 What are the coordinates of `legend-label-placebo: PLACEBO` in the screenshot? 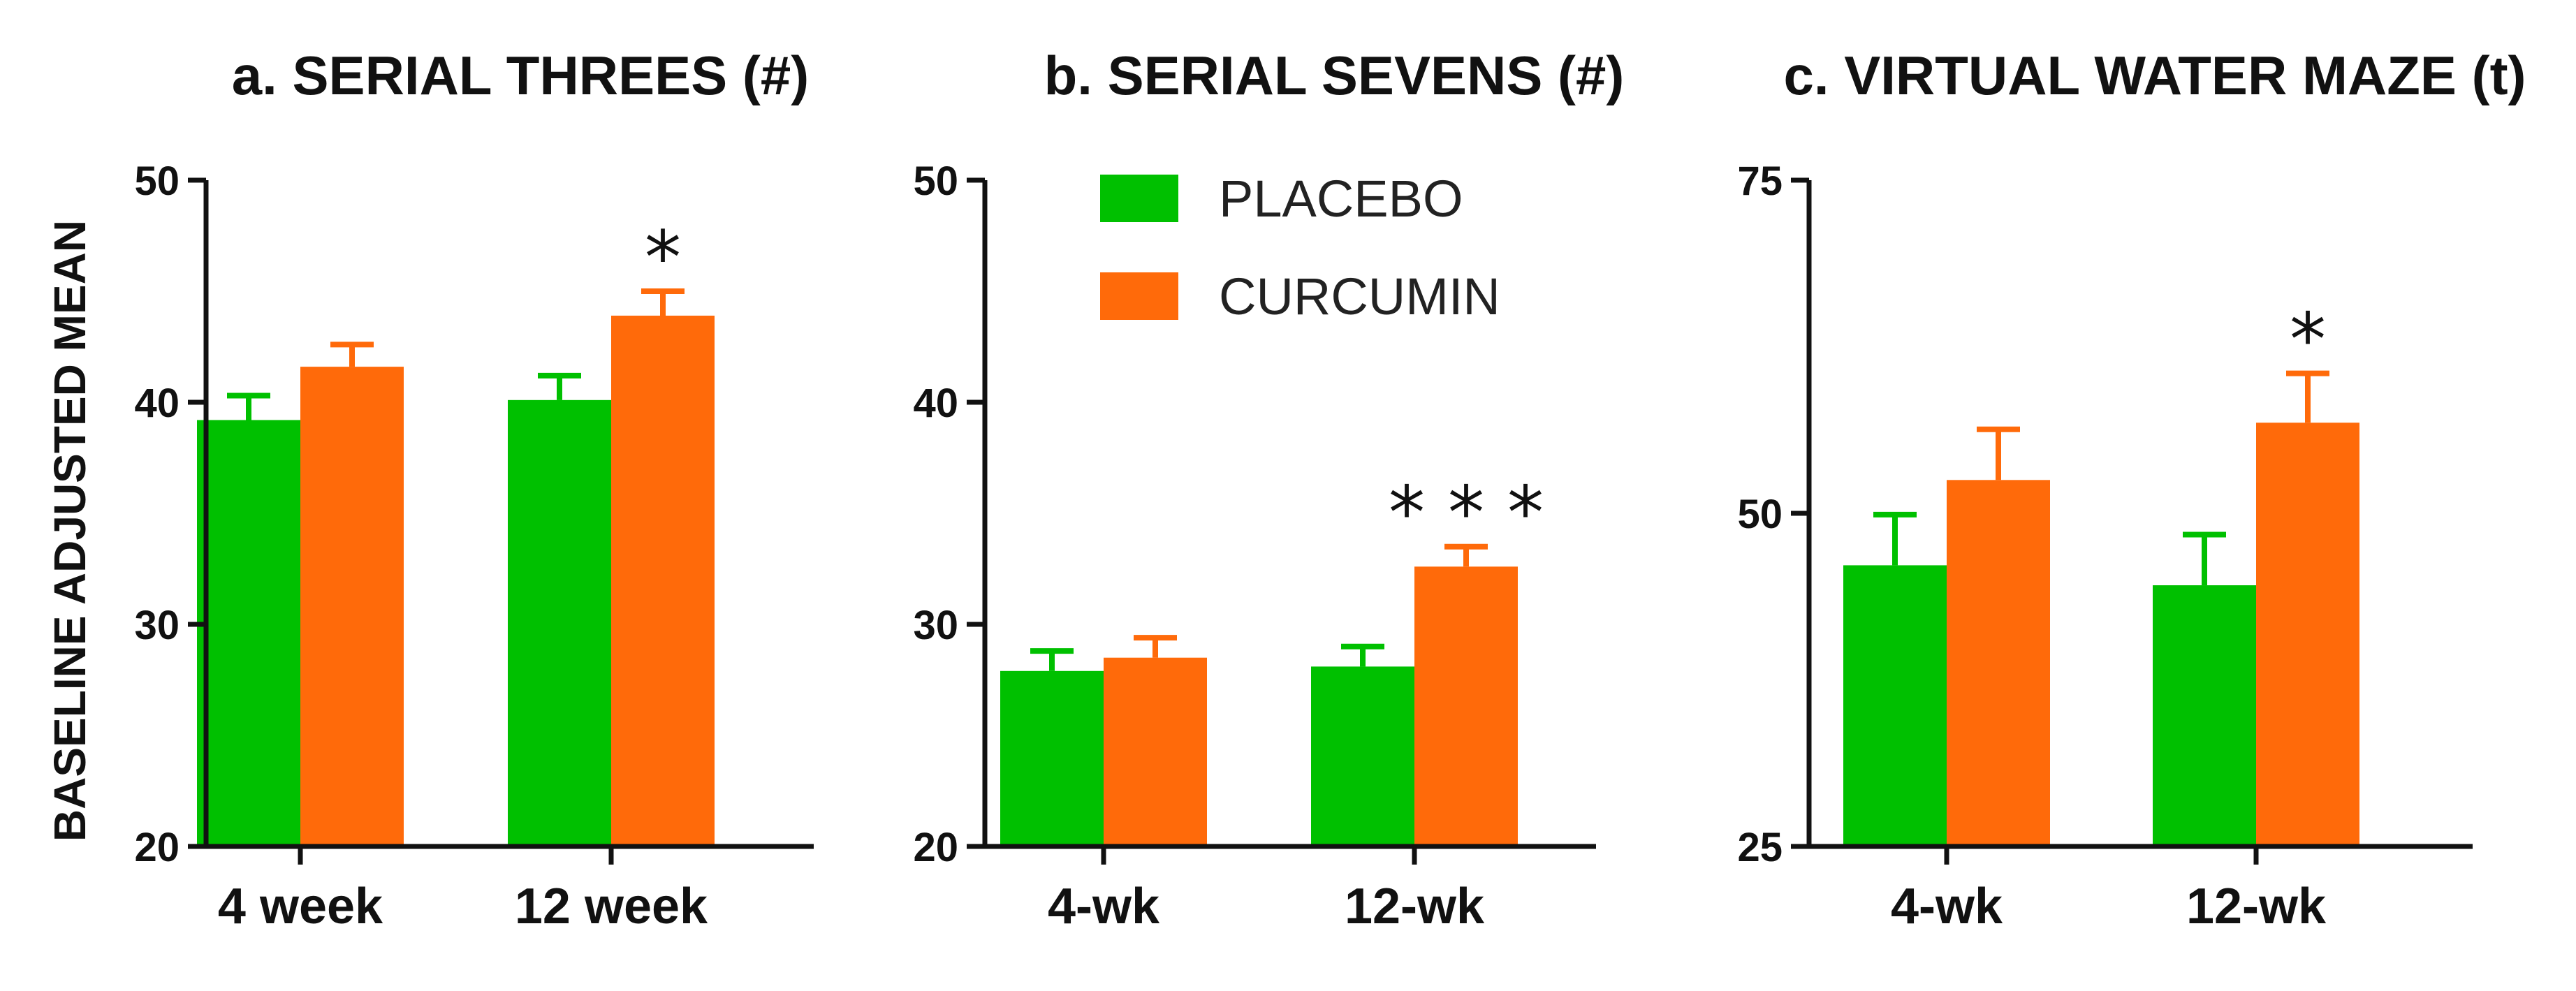 It's located at (1341, 199).